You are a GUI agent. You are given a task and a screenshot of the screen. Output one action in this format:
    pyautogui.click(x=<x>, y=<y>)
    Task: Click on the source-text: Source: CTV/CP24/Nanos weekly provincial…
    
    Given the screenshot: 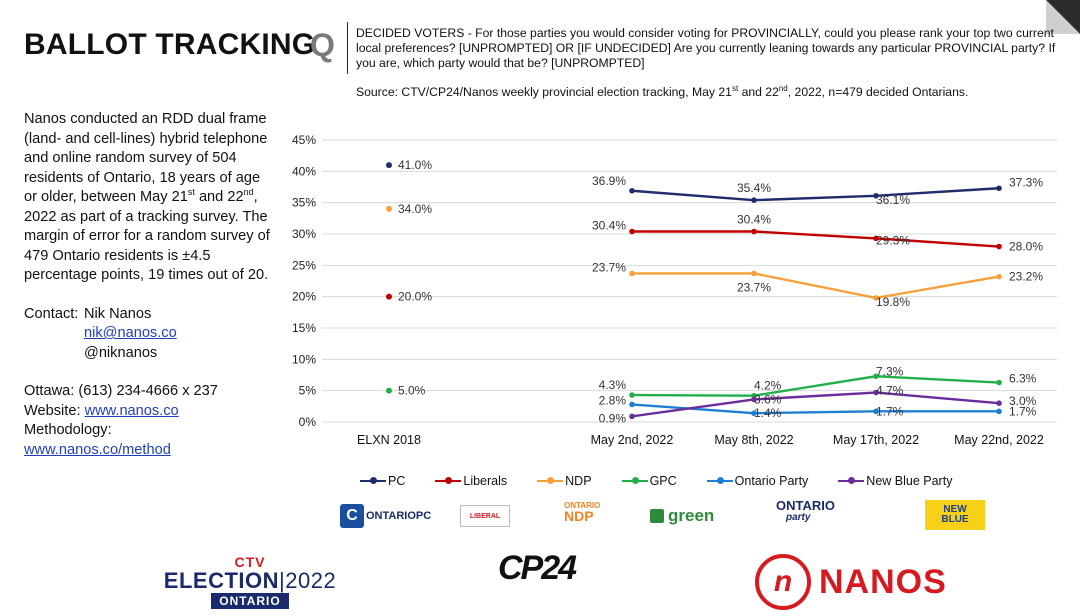 What is the action you would take?
    pyautogui.click(x=662, y=92)
    